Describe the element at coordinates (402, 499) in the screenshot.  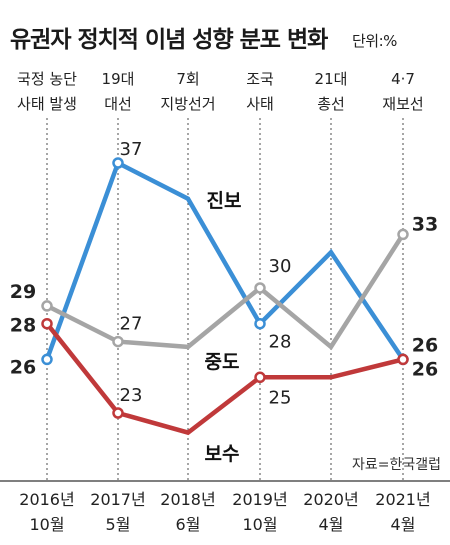
I see `x-tick-label: 2021년` at that location.